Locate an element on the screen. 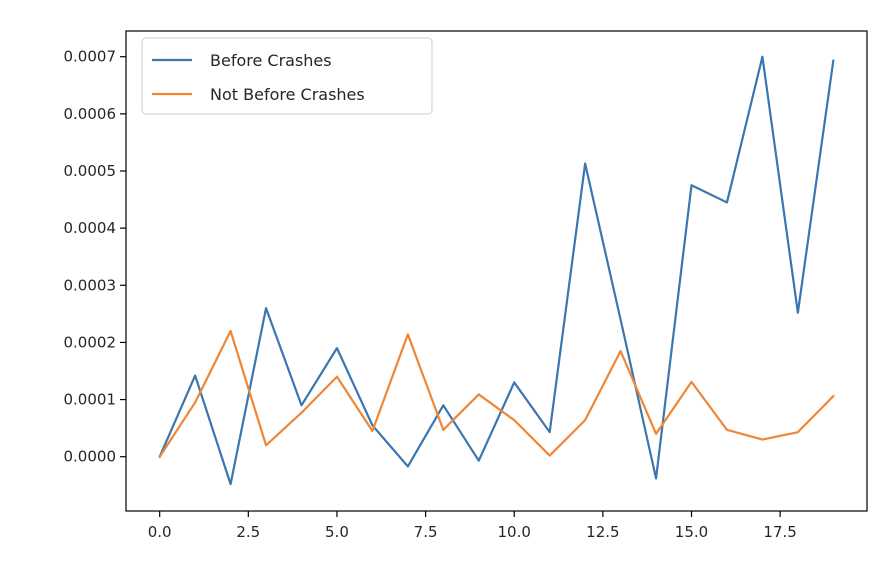 Image resolution: width=894 pixels, height=570 pixels. x-tick-label: 2.5 is located at coordinates (248, 532).